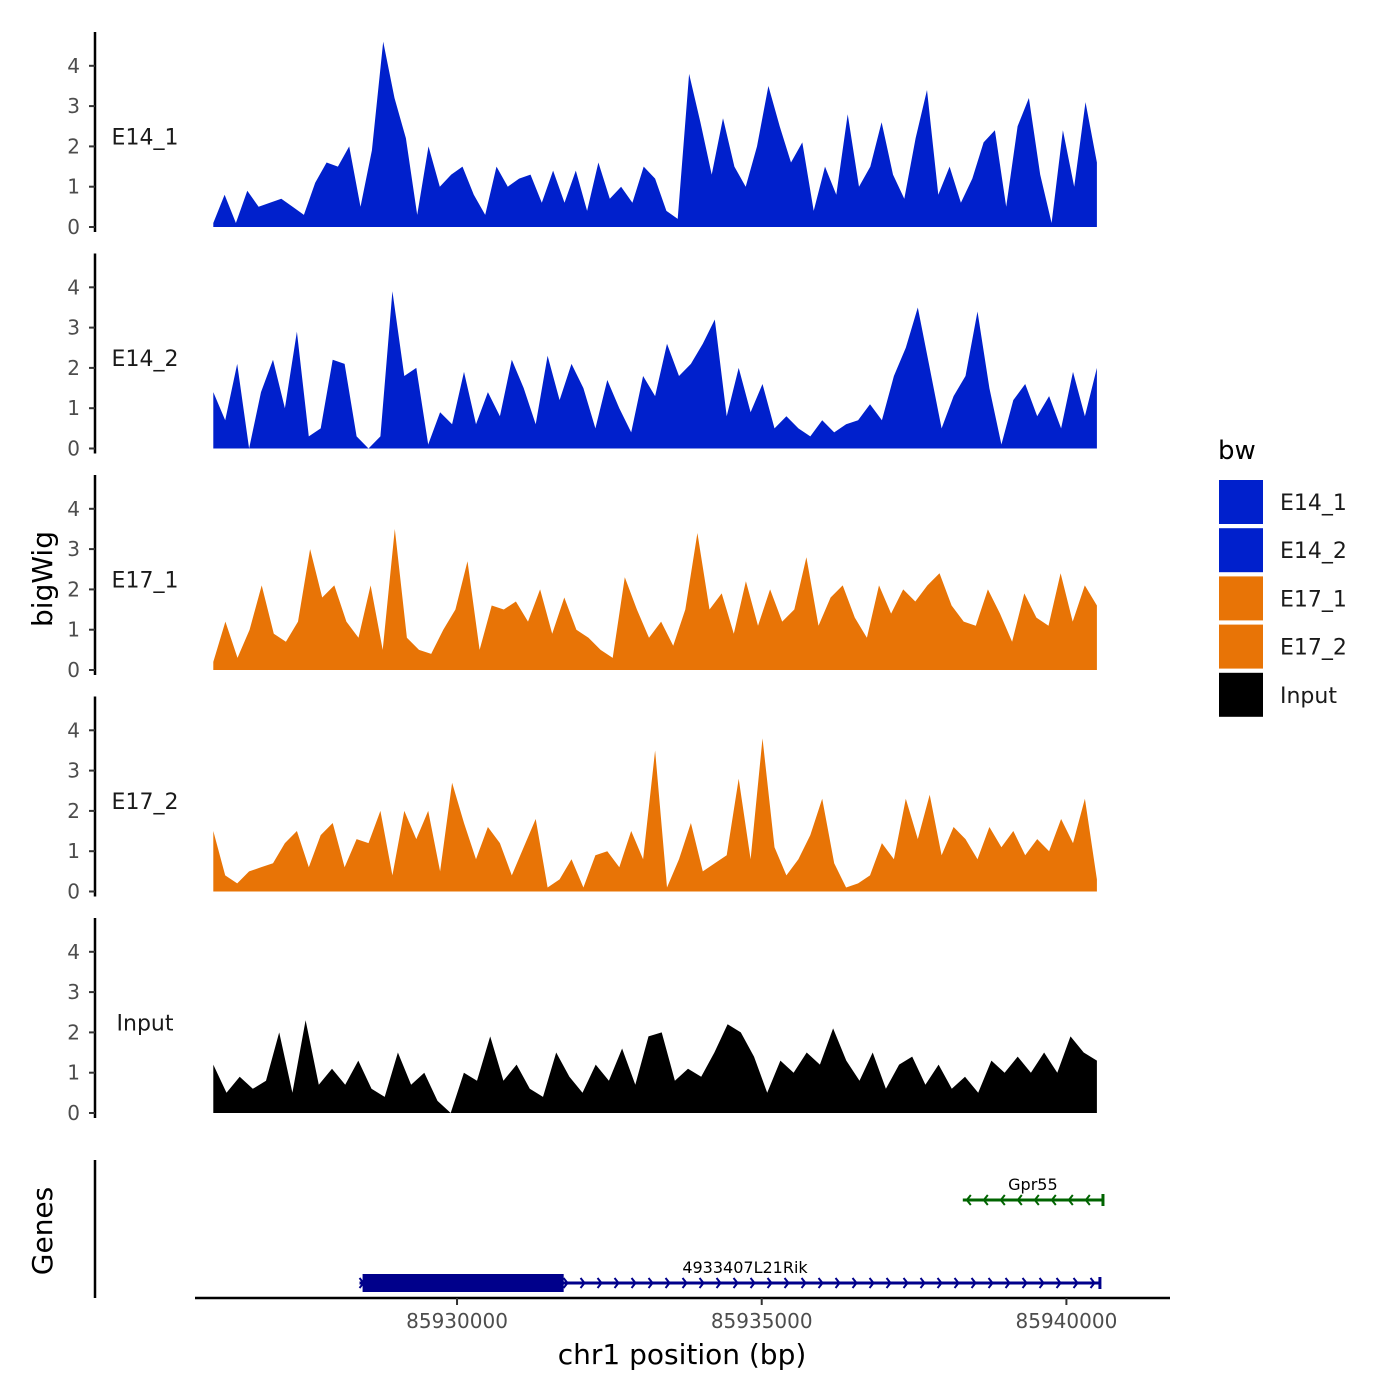  I want to click on gene-Gpr55: Gpr55, so click(1033, 1190).